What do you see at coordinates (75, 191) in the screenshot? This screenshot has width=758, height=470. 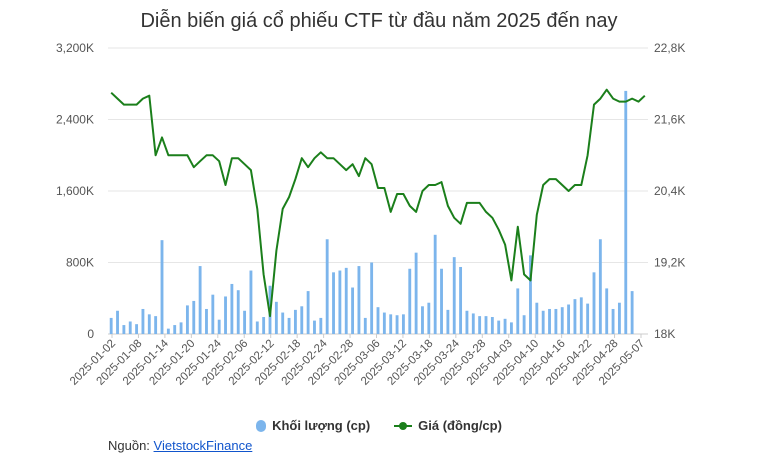 I see `left-axis-tick-label: 1,600K` at bounding box center [75, 191].